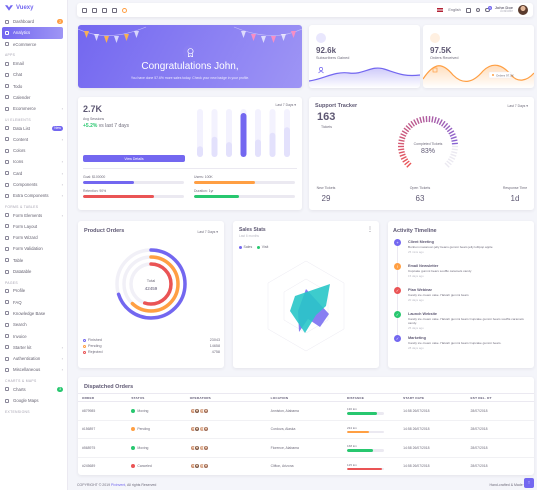  Describe the element at coordinates (433, 397) in the screenshot. I see `column-header: START DATE` at that location.